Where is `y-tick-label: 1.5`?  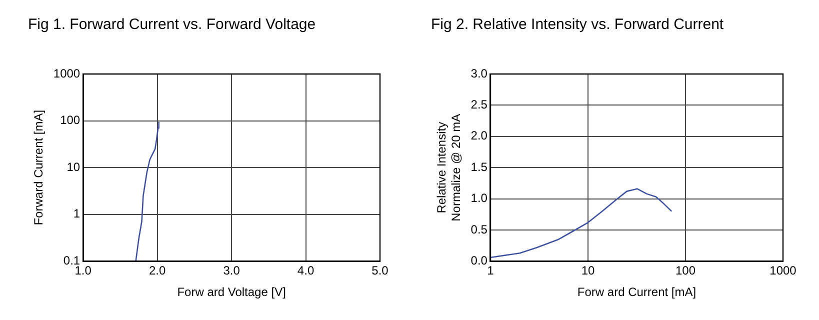
y-tick-label: 1.5 is located at coordinates (479, 167).